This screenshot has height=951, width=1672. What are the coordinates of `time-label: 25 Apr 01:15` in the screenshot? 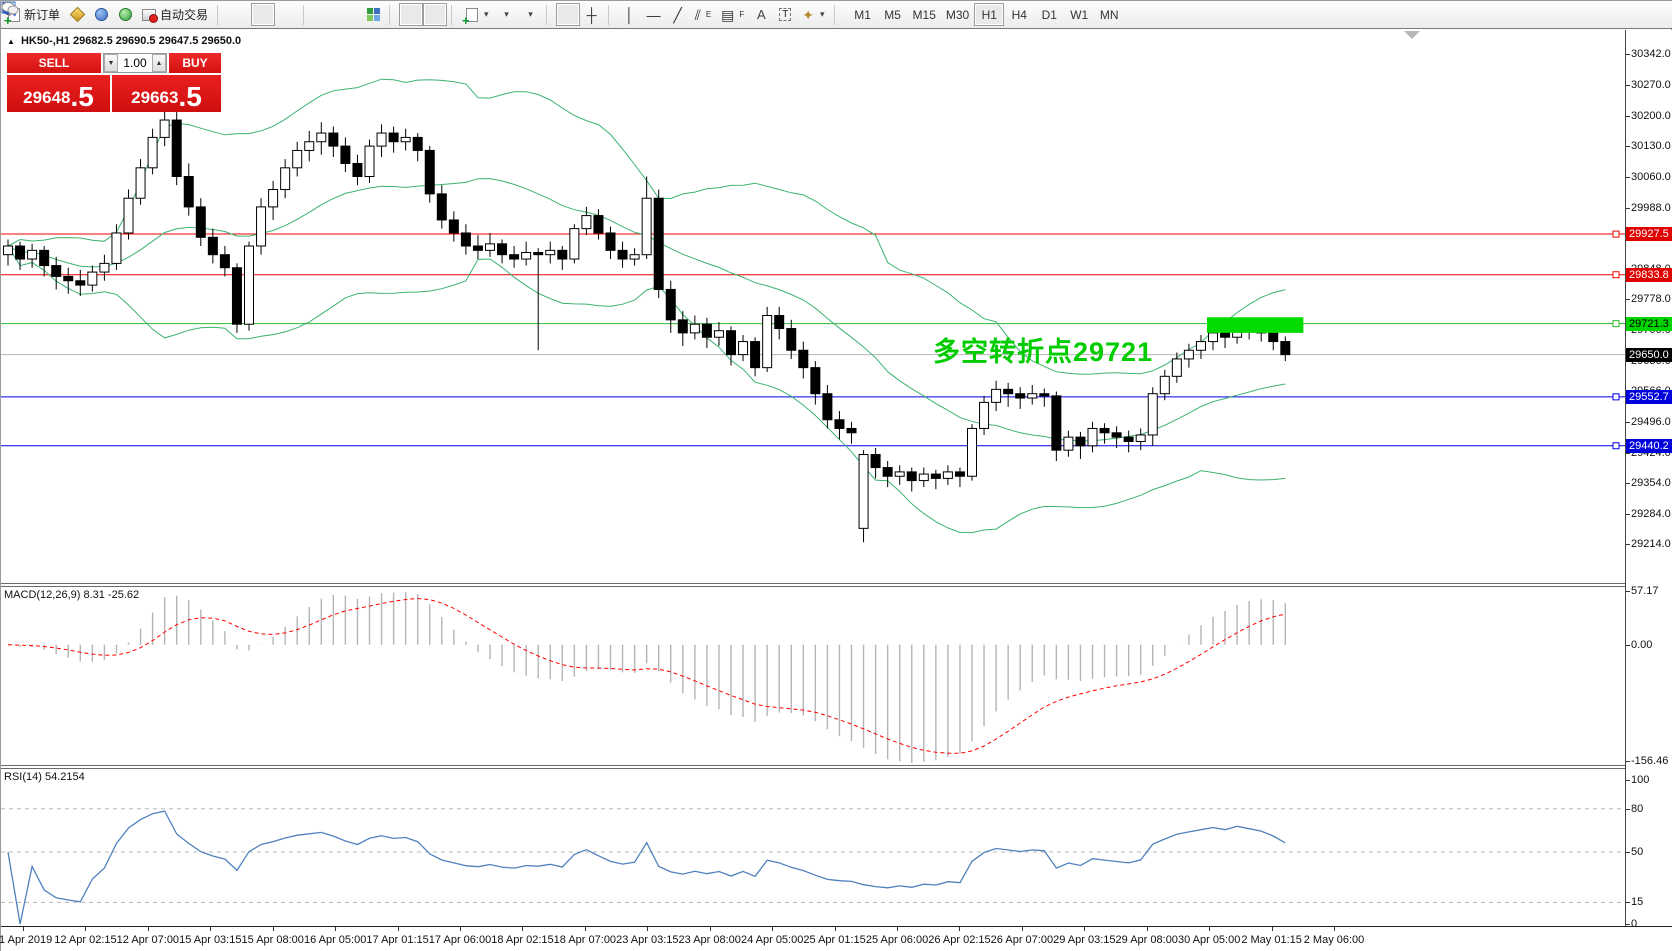 It's located at (834, 940).